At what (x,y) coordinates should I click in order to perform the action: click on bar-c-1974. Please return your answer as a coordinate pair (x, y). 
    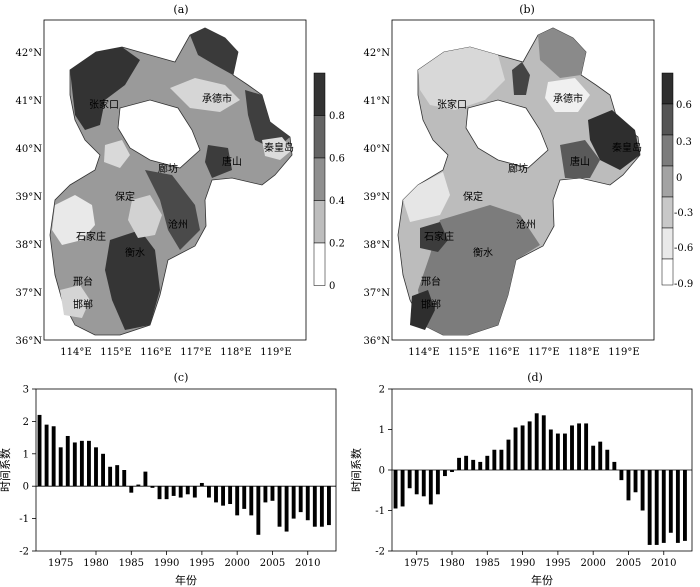
    Looking at the image, I should click on (53, 456).